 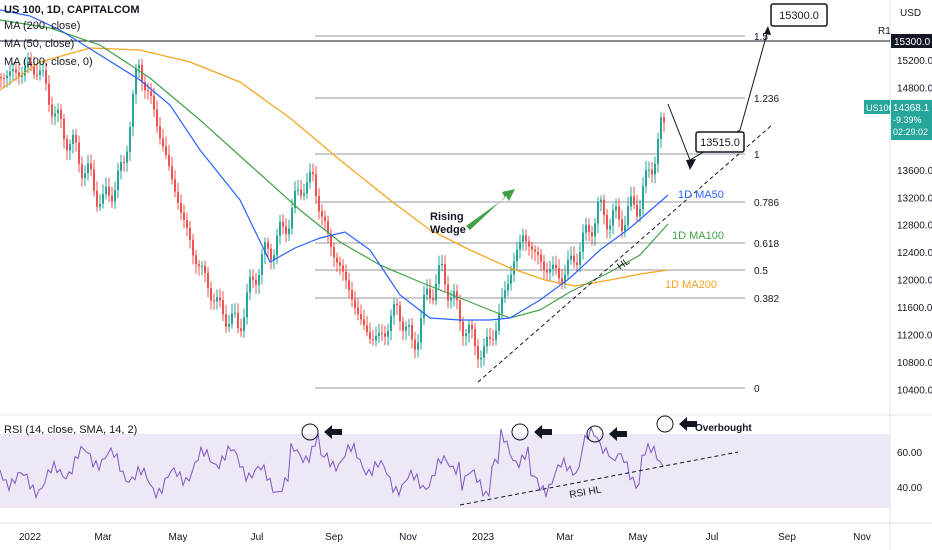 What do you see at coordinates (757, 389) in the screenshot?
I see `fib-label: 0` at bounding box center [757, 389].